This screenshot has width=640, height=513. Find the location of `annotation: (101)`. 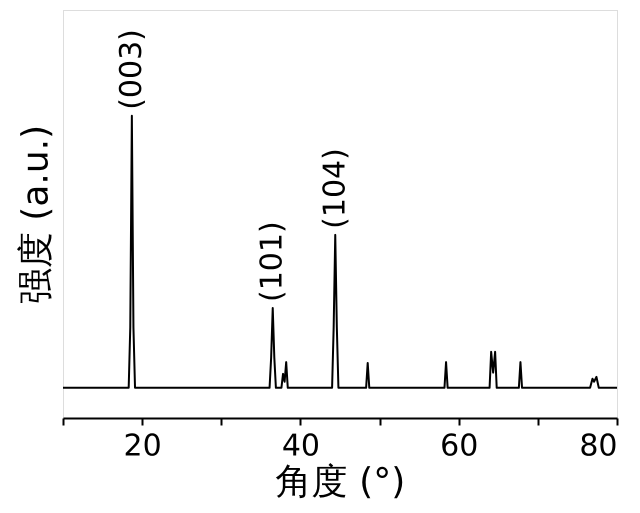

annotation: (101) is located at coordinates (272, 261).